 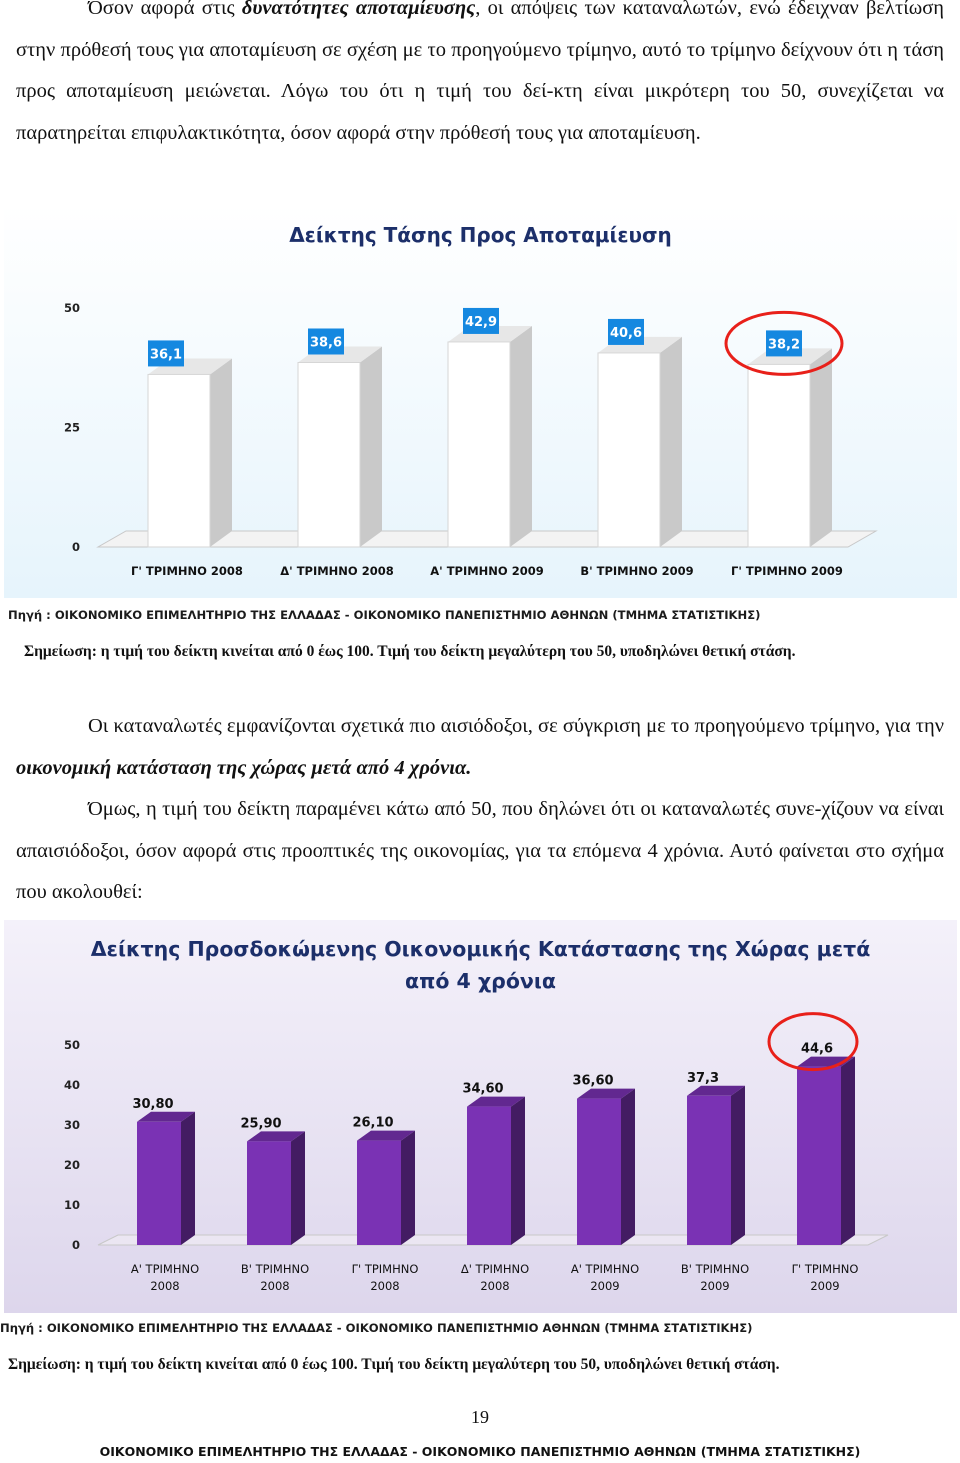 What do you see at coordinates (166, 354) in the screenshot?
I see `data-label: 36,1` at bounding box center [166, 354].